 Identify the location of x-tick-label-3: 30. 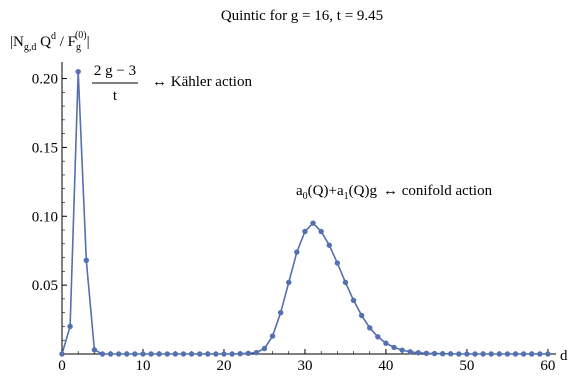
(304, 366).